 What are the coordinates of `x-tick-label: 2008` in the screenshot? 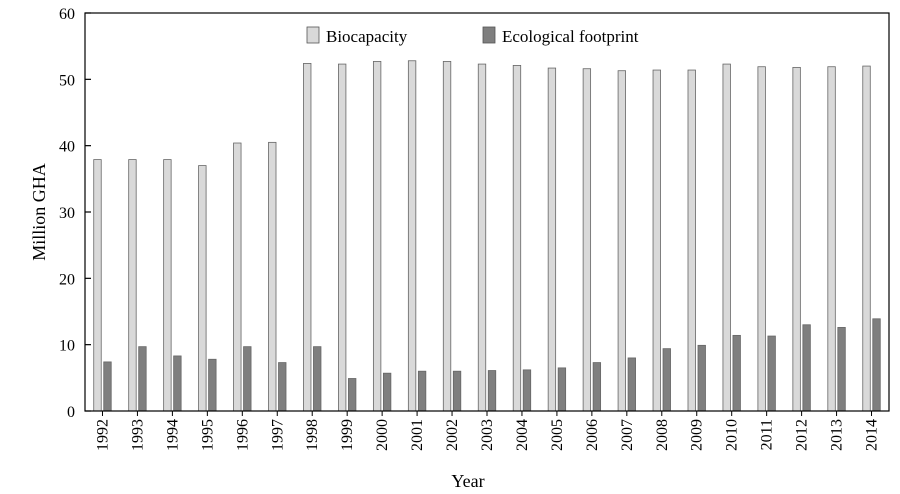 It's located at (662, 435).